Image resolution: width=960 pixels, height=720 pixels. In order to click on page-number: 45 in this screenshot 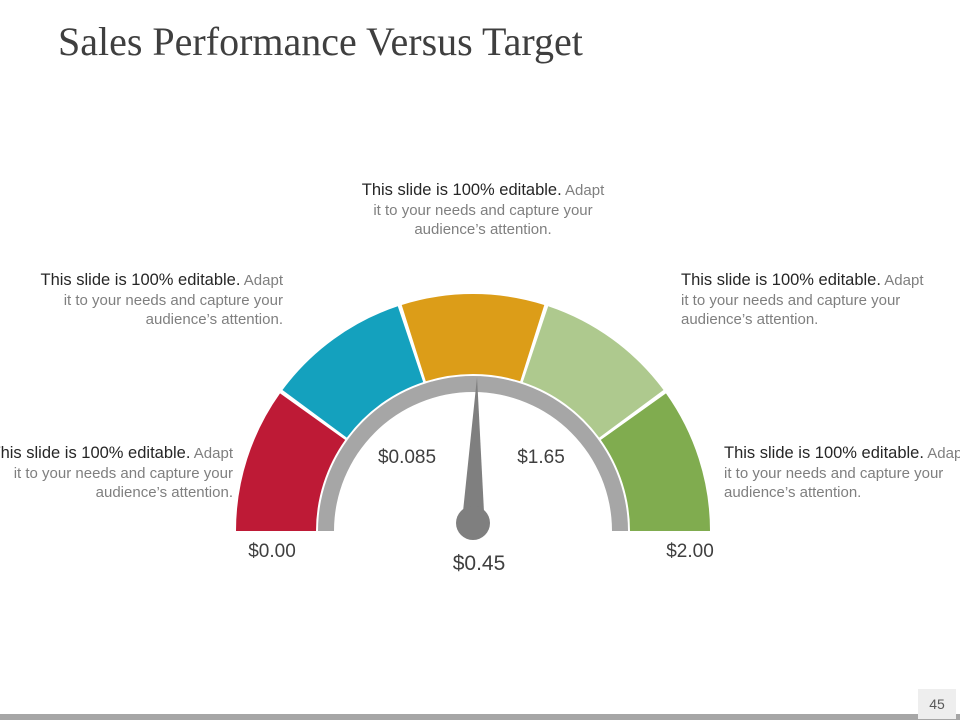, I will do `click(937, 704)`.